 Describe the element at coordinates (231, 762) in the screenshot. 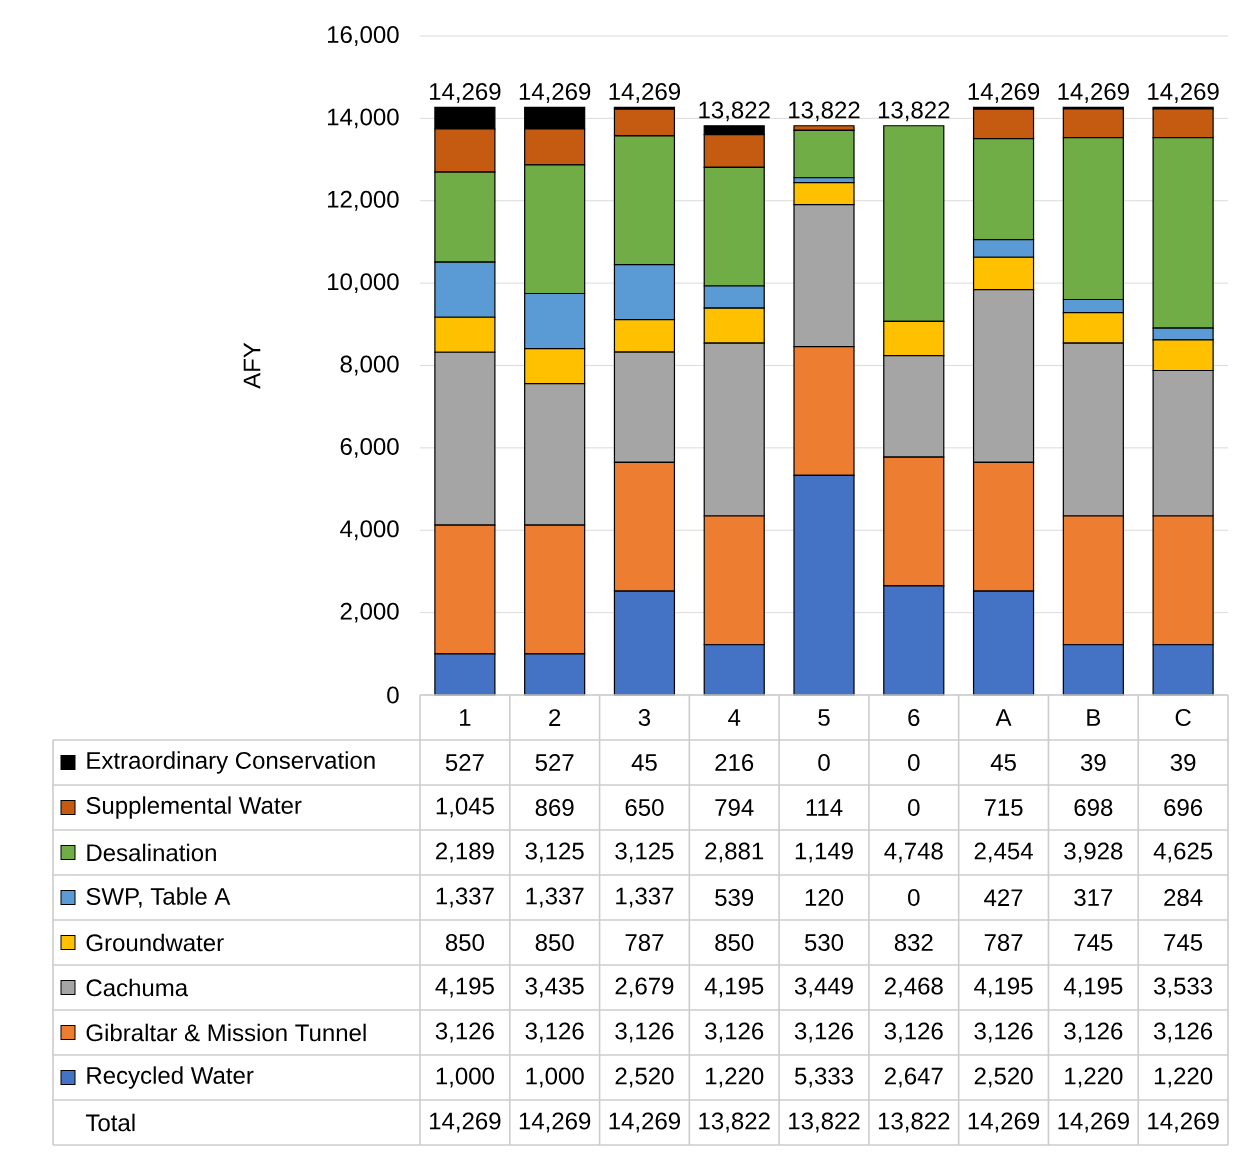

I see `legend-label: Extraordinary Conservation` at that location.